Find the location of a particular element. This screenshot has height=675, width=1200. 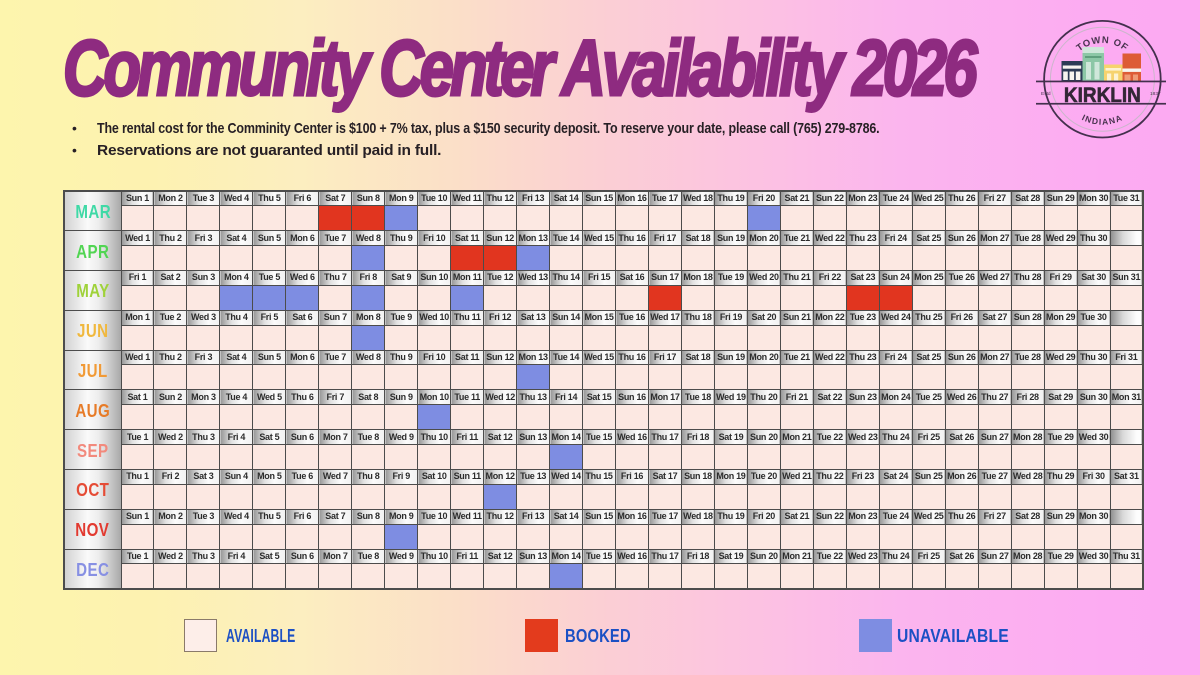

svg-text: 1837 is located at coordinates (1155, 94).